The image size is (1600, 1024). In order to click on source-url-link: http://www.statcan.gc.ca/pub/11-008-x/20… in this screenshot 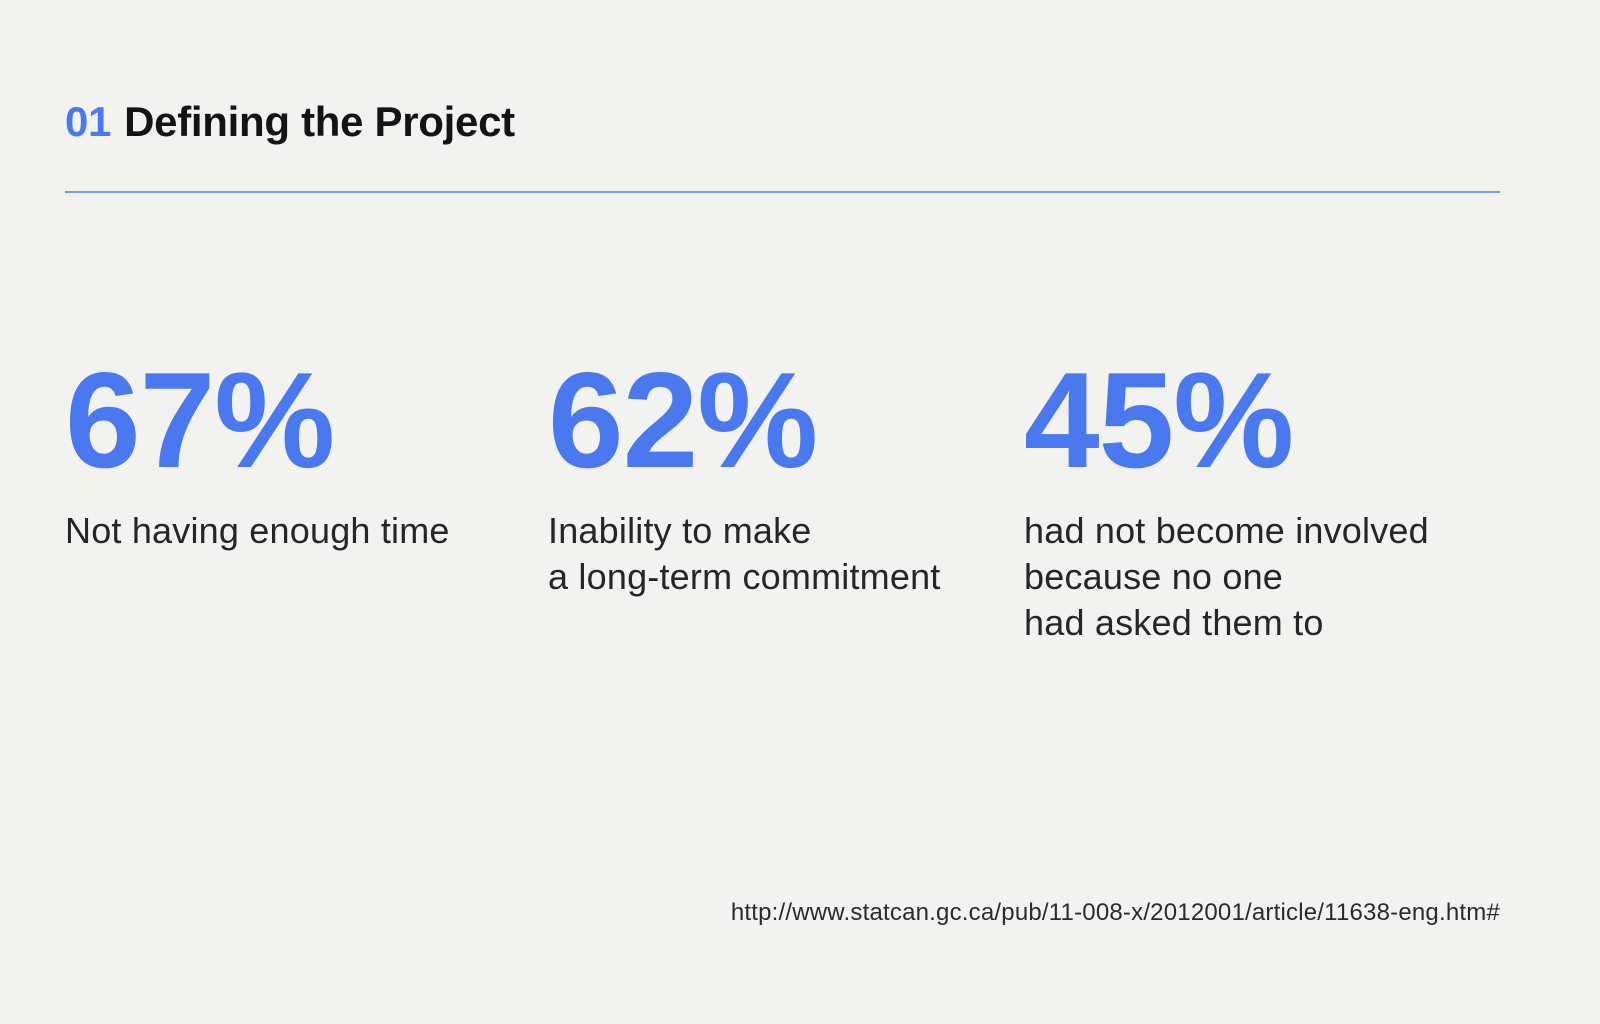, I will do `click(1115, 912)`.